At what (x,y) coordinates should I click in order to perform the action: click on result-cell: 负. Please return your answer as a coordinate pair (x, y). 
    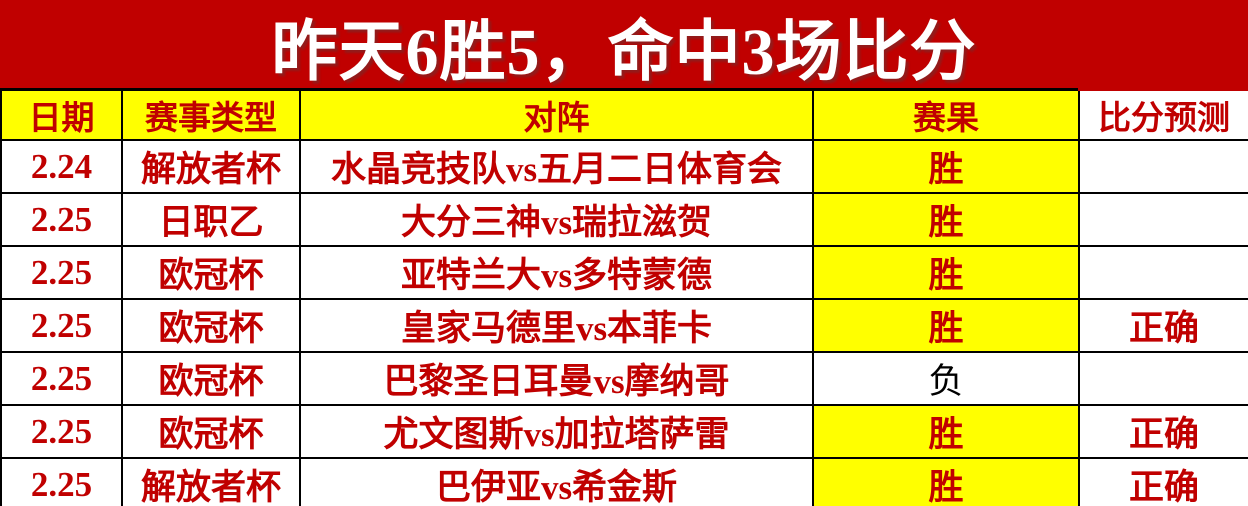
    Looking at the image, I should click on (946, 378).